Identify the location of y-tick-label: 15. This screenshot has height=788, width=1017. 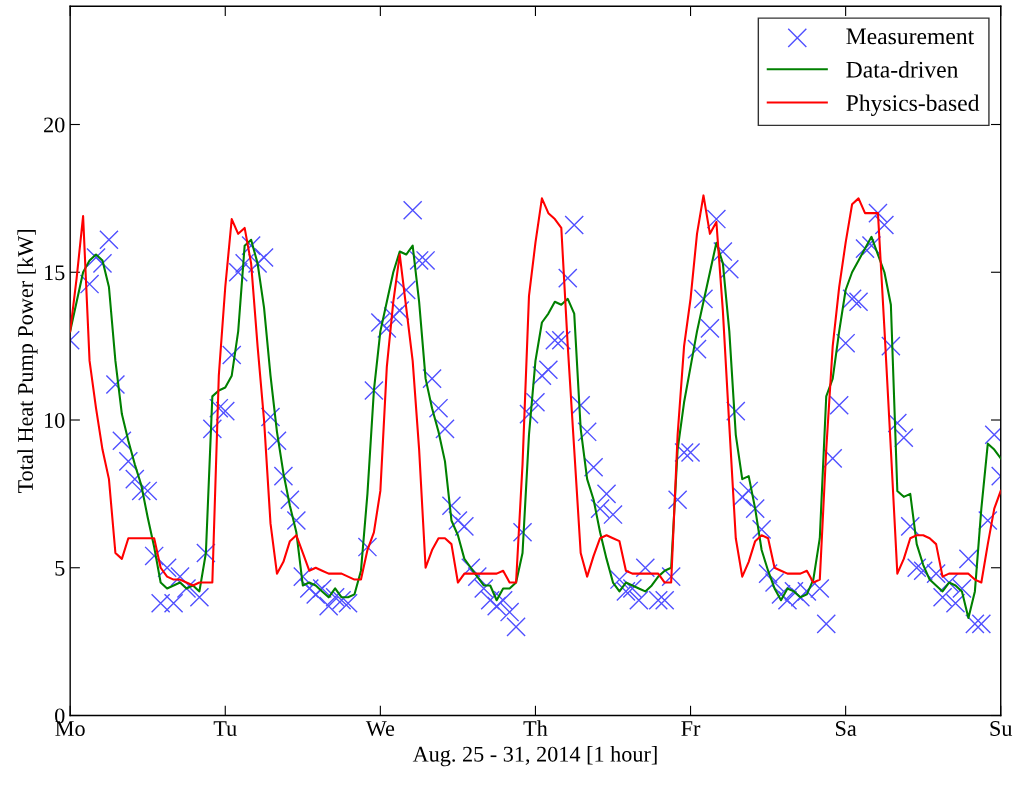
(55, 273).